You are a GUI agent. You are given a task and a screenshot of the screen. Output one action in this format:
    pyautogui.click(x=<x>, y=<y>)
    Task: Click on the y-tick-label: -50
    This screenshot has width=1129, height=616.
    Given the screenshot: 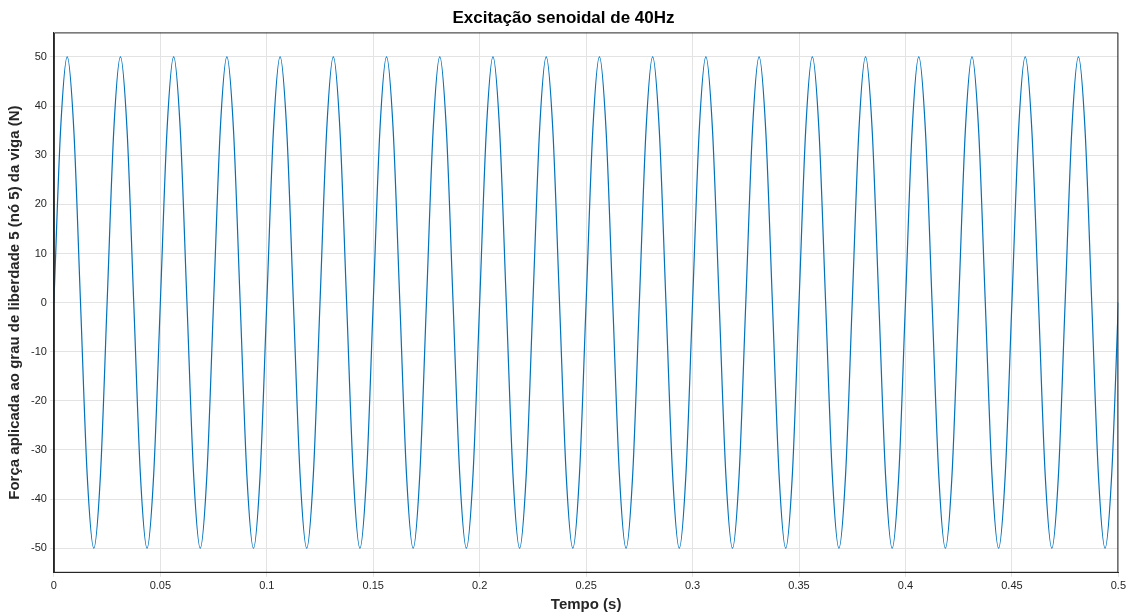 What is the action you would take?
    pyautogui.click(x=38, y=547)
    